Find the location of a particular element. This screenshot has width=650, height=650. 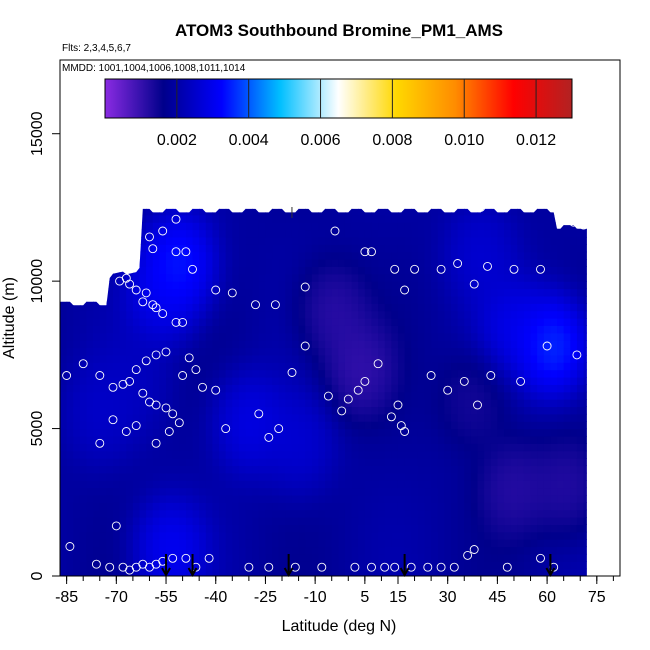

colorbar-tick-label: 0.010 is located at coordinates (464, 140).